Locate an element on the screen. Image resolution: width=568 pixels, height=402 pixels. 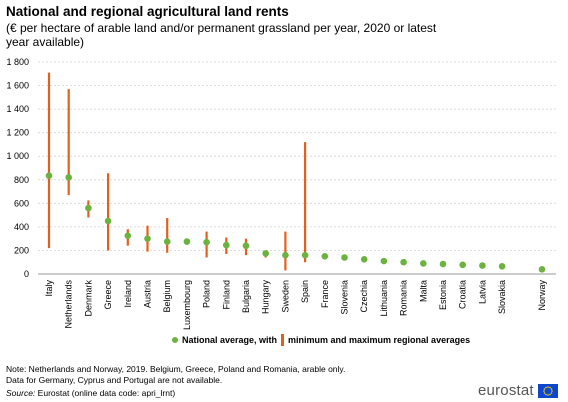
x-tick-label: Norway is located at coordinates (542, 295).